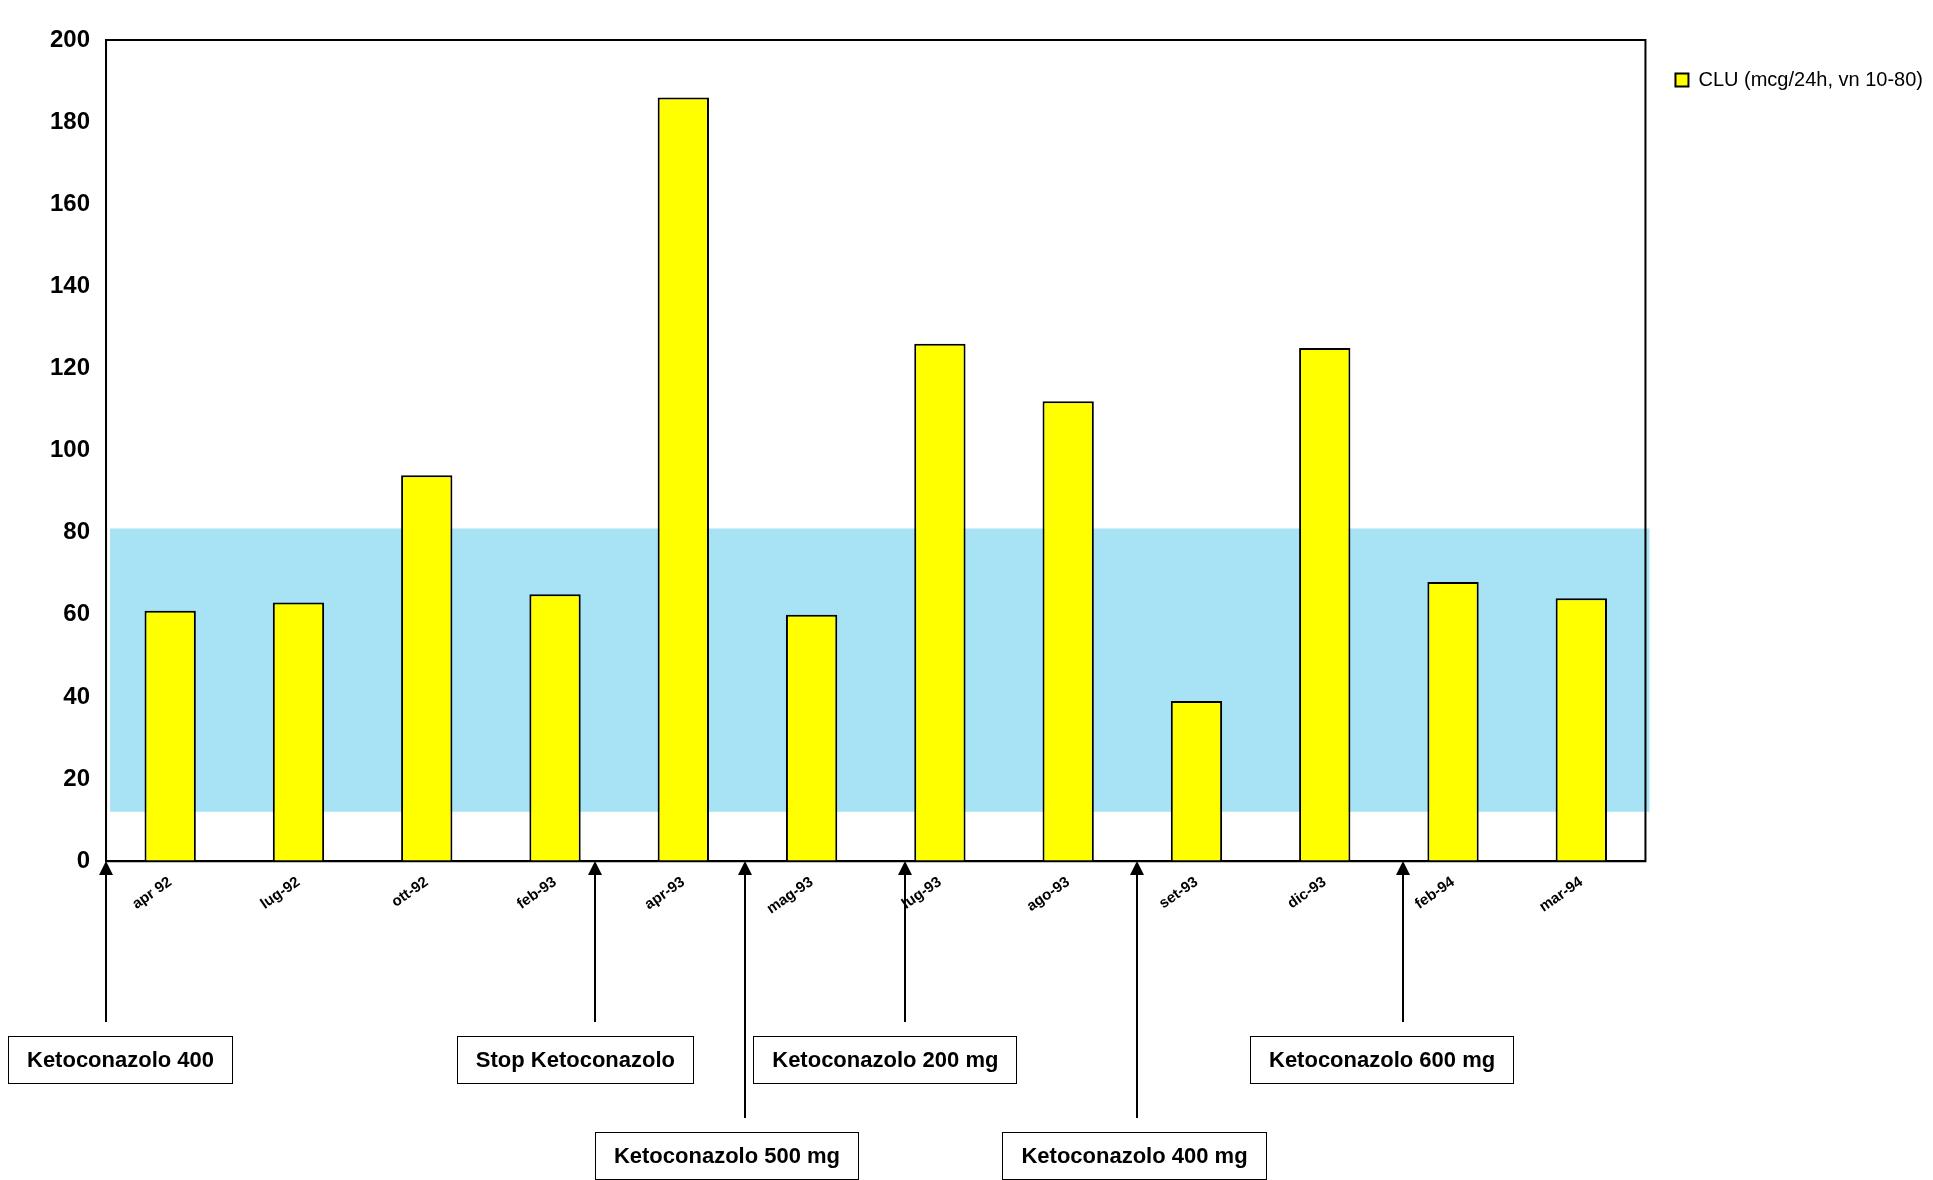 Image resolution: width=1933 pixels, height=1180 pixels. Describe the element at coordinates (83, 859) in the screenshot. I see `y-tick-label: 0` at that location.